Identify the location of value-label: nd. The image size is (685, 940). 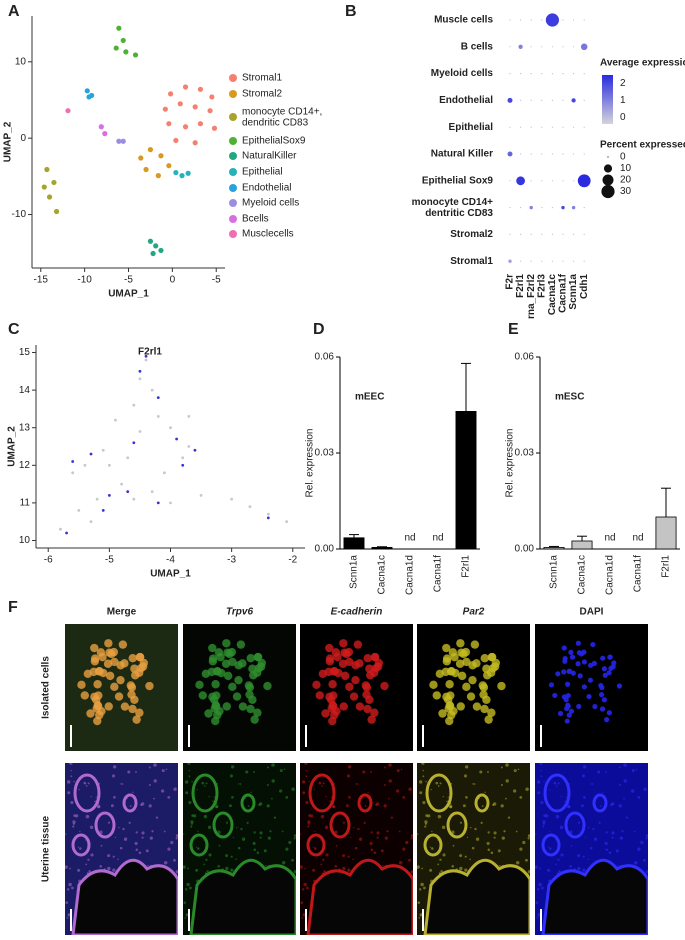
(609, 538).